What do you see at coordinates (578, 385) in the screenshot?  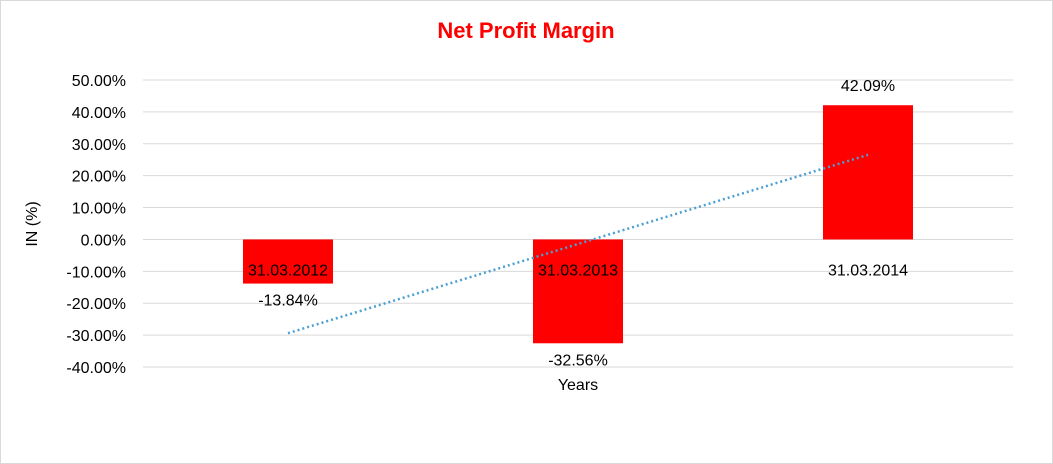 I see `x-axis-label: Years` at bounding box center [578, 385].